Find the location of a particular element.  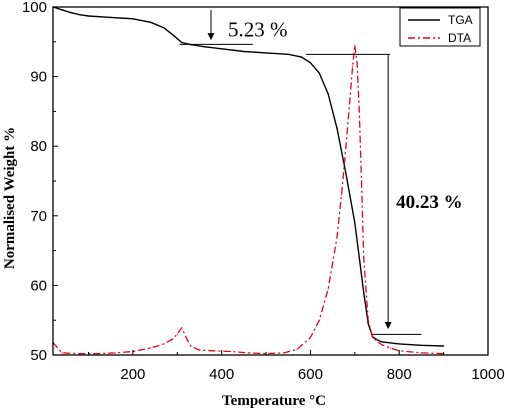

legend: TGA DTA is located at coordinates (440, 27).